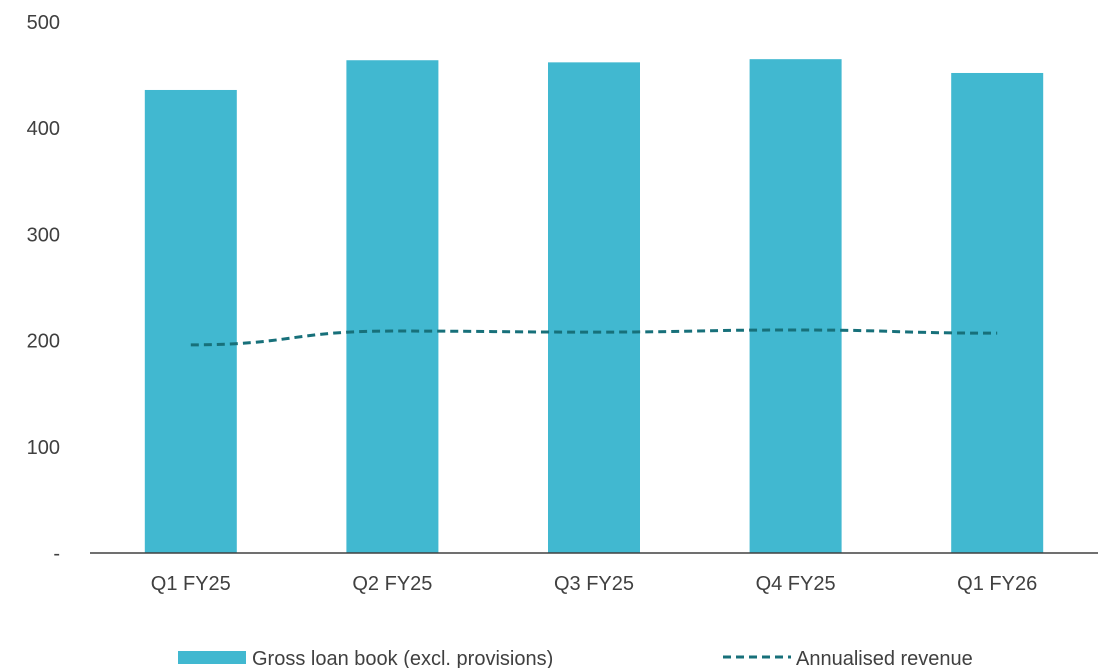  I want to click on bar-q3-fy25, so click(594, 308).